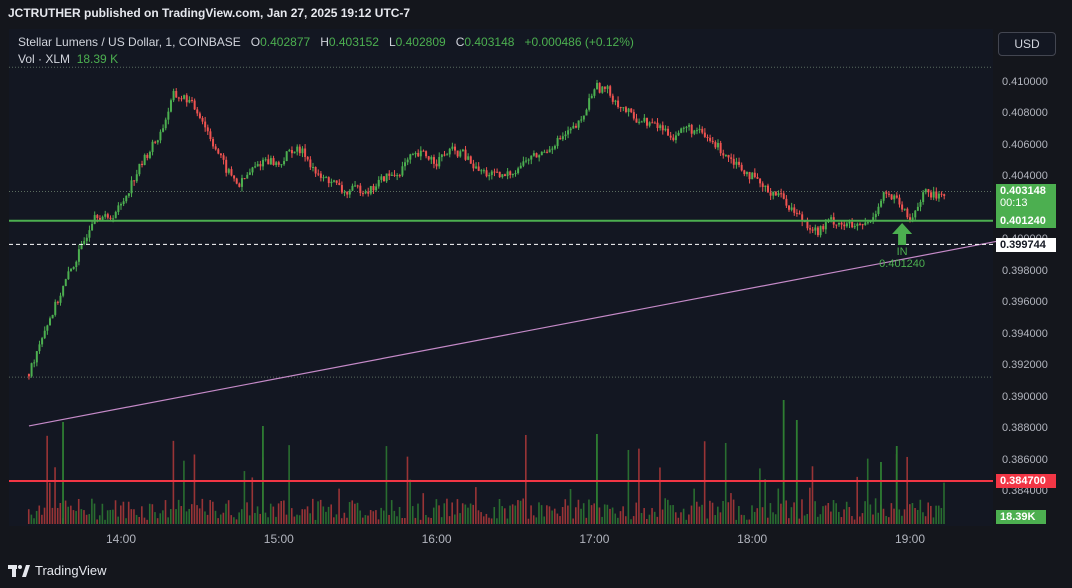 The height and width of the screenshot is (588, 1072). Describe the element at coordinates (1026, 245) in the screenshot. I see `dashed-level-tag: 0.399744` at that location.